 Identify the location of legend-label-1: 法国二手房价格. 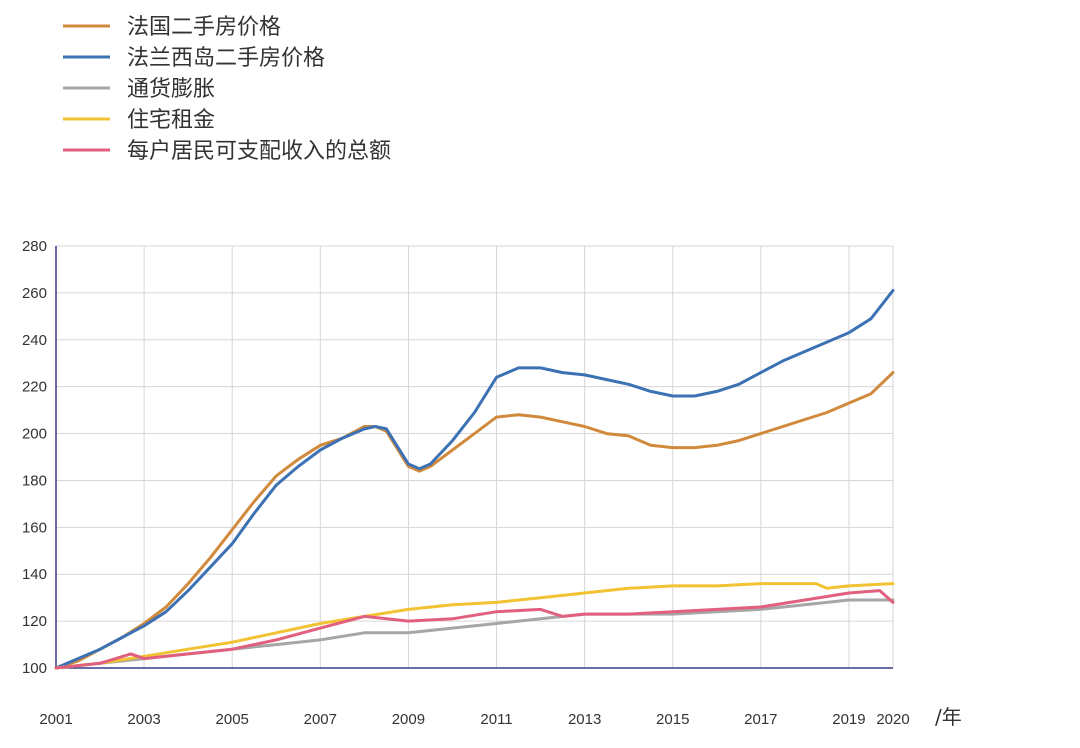
(204, 27).